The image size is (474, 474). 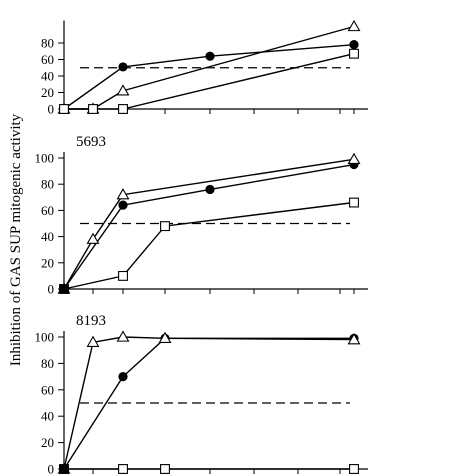 I want to click on series-line-filled-circle, so click(x=209, y=77).